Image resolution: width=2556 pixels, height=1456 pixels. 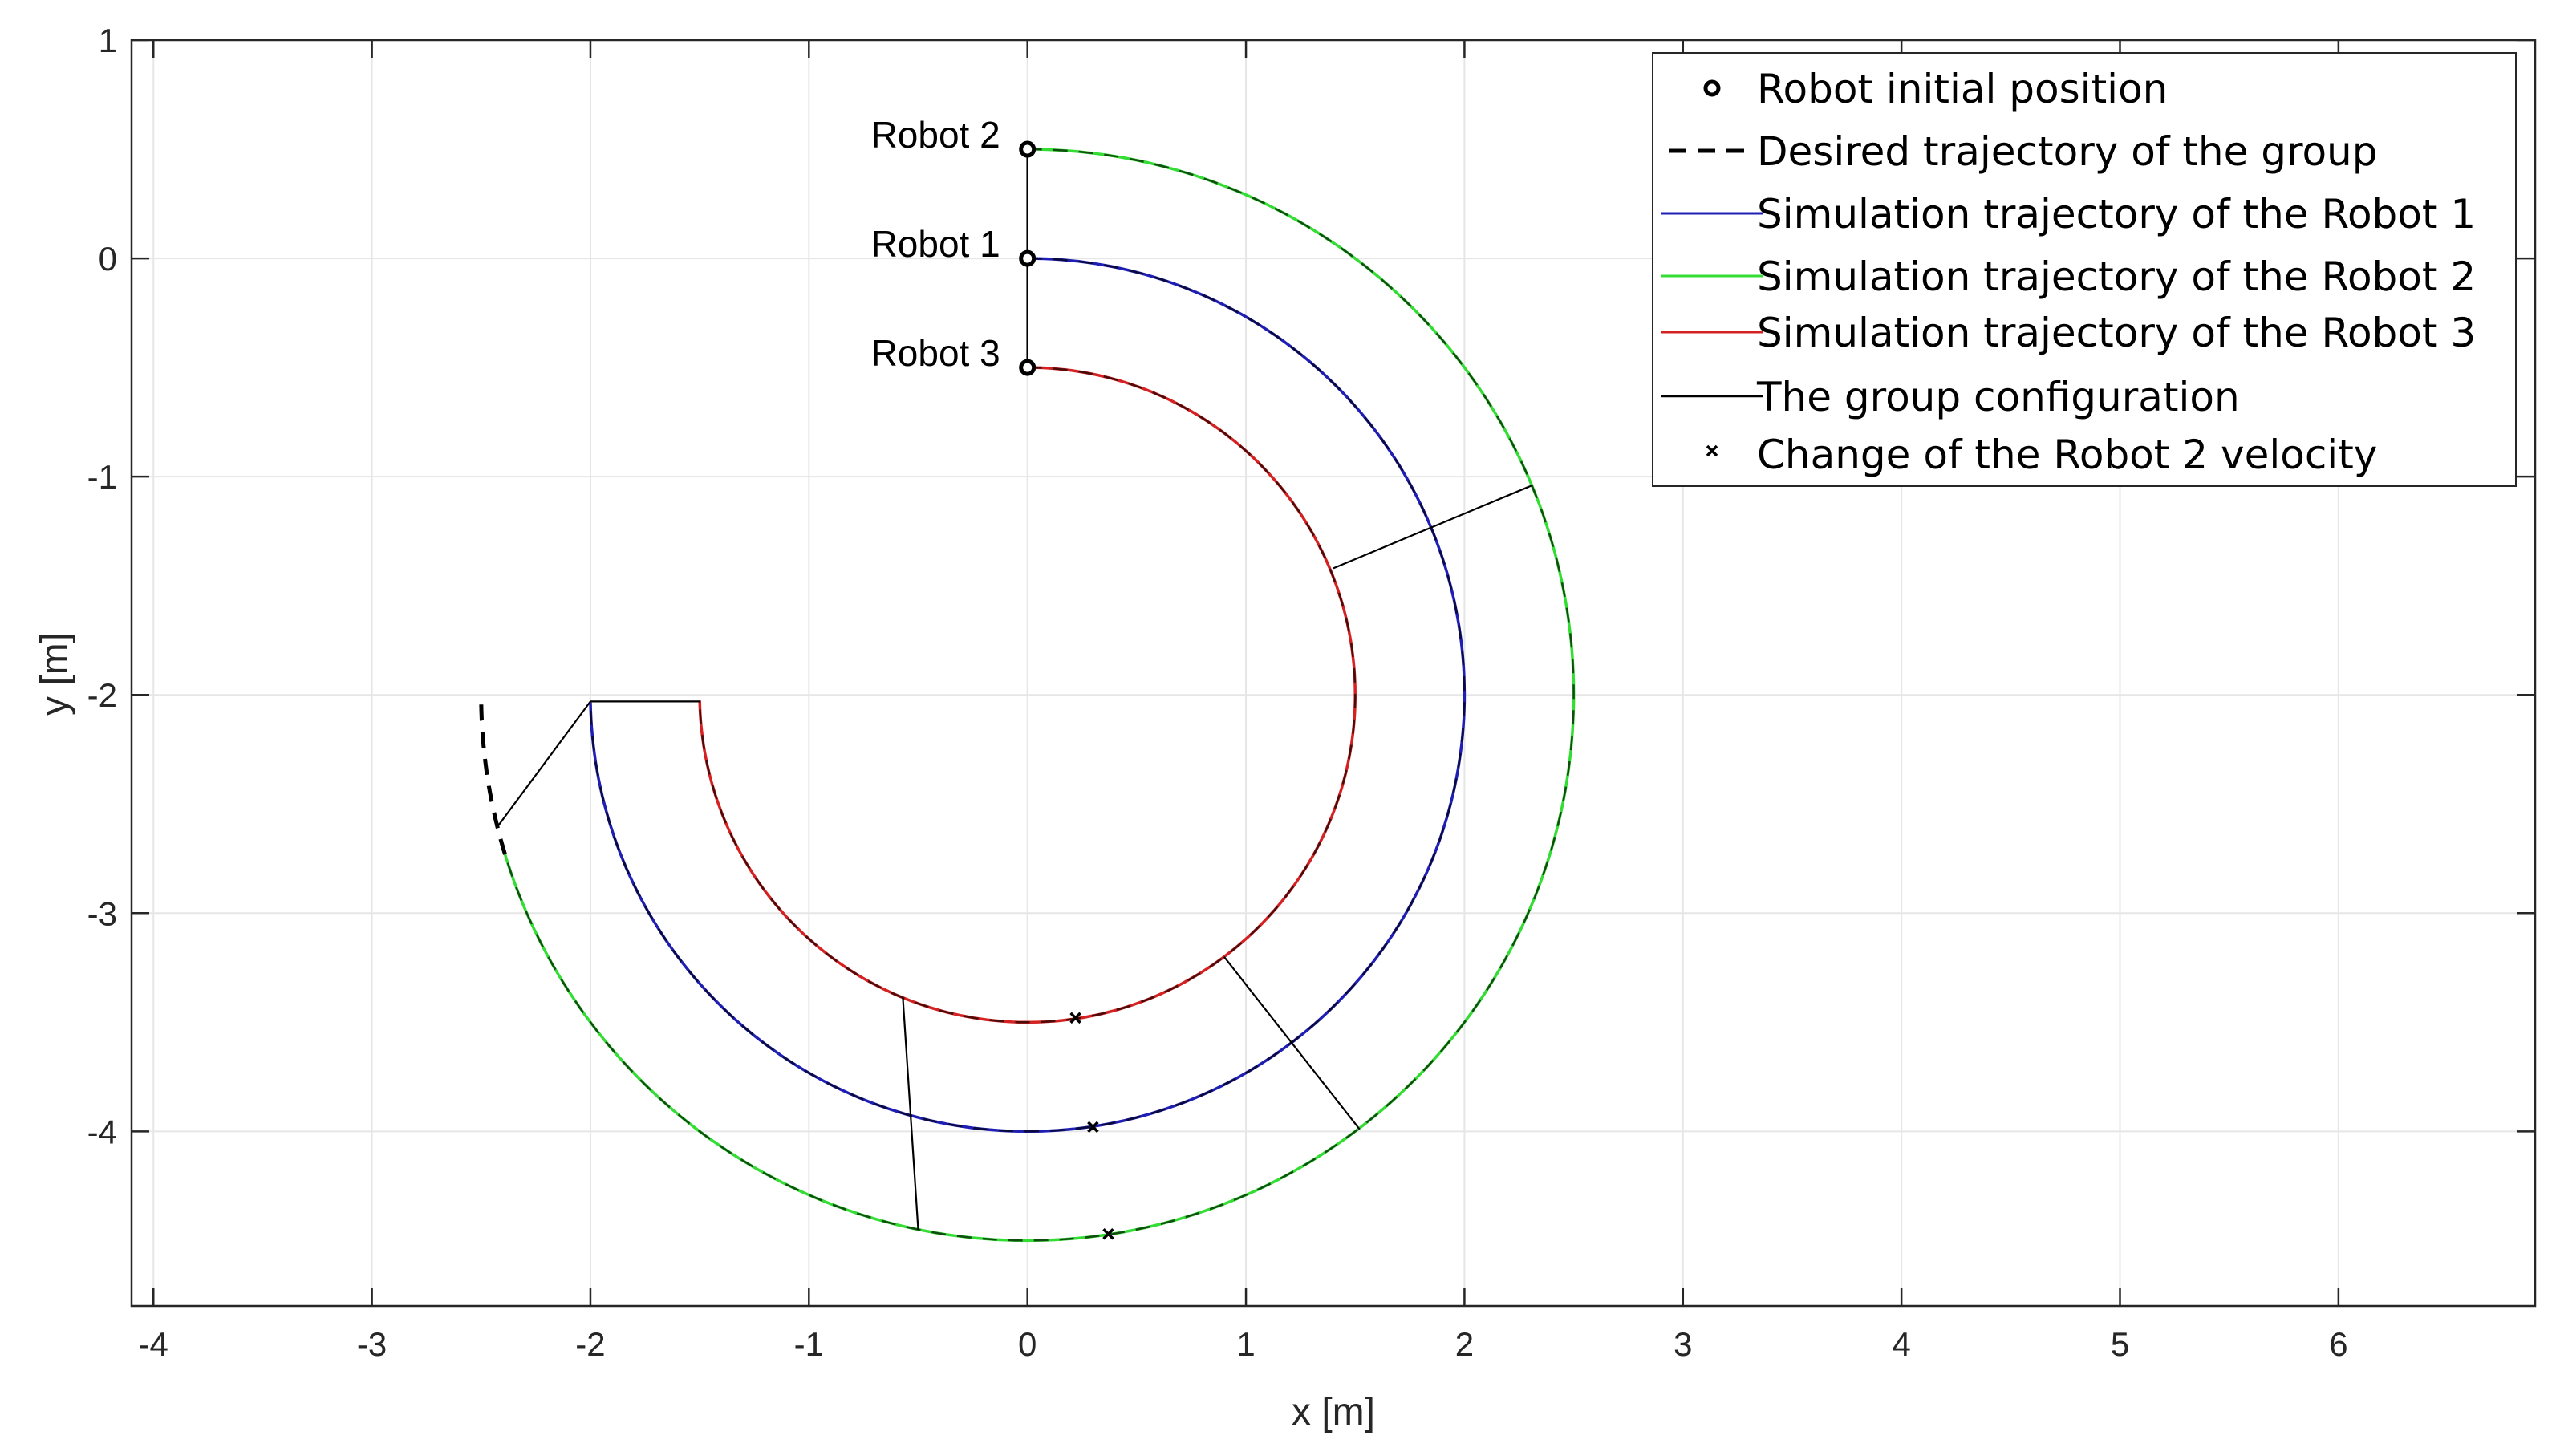 I want to click on x-tick-label: 3, so click(x=1683, y=1344).